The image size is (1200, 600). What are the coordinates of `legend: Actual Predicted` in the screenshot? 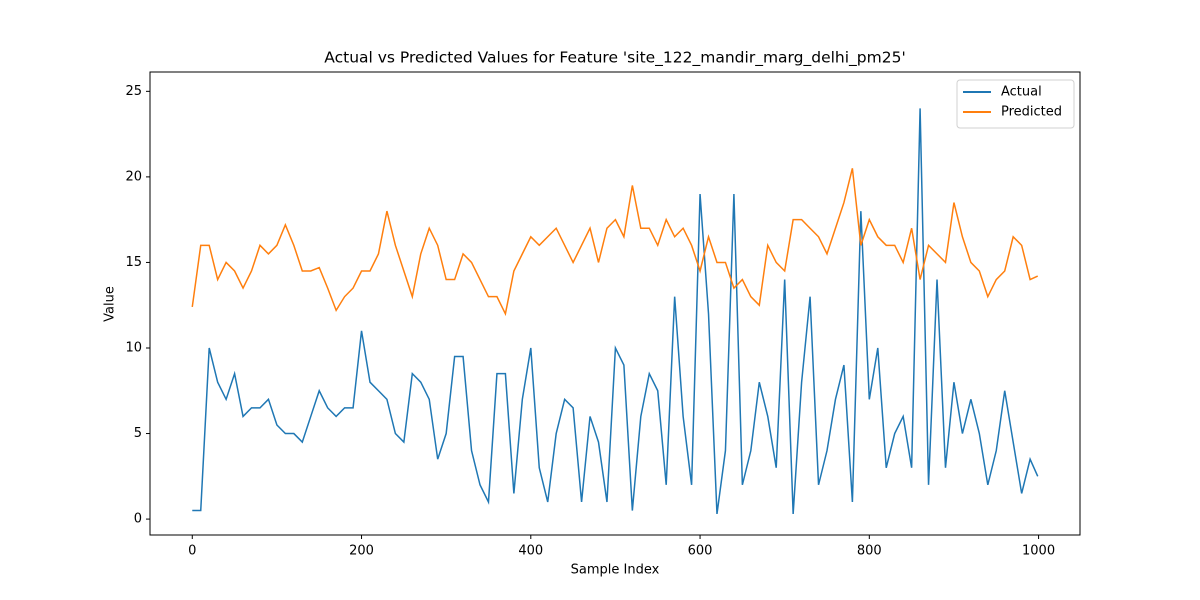 It's located at (1015, 104).